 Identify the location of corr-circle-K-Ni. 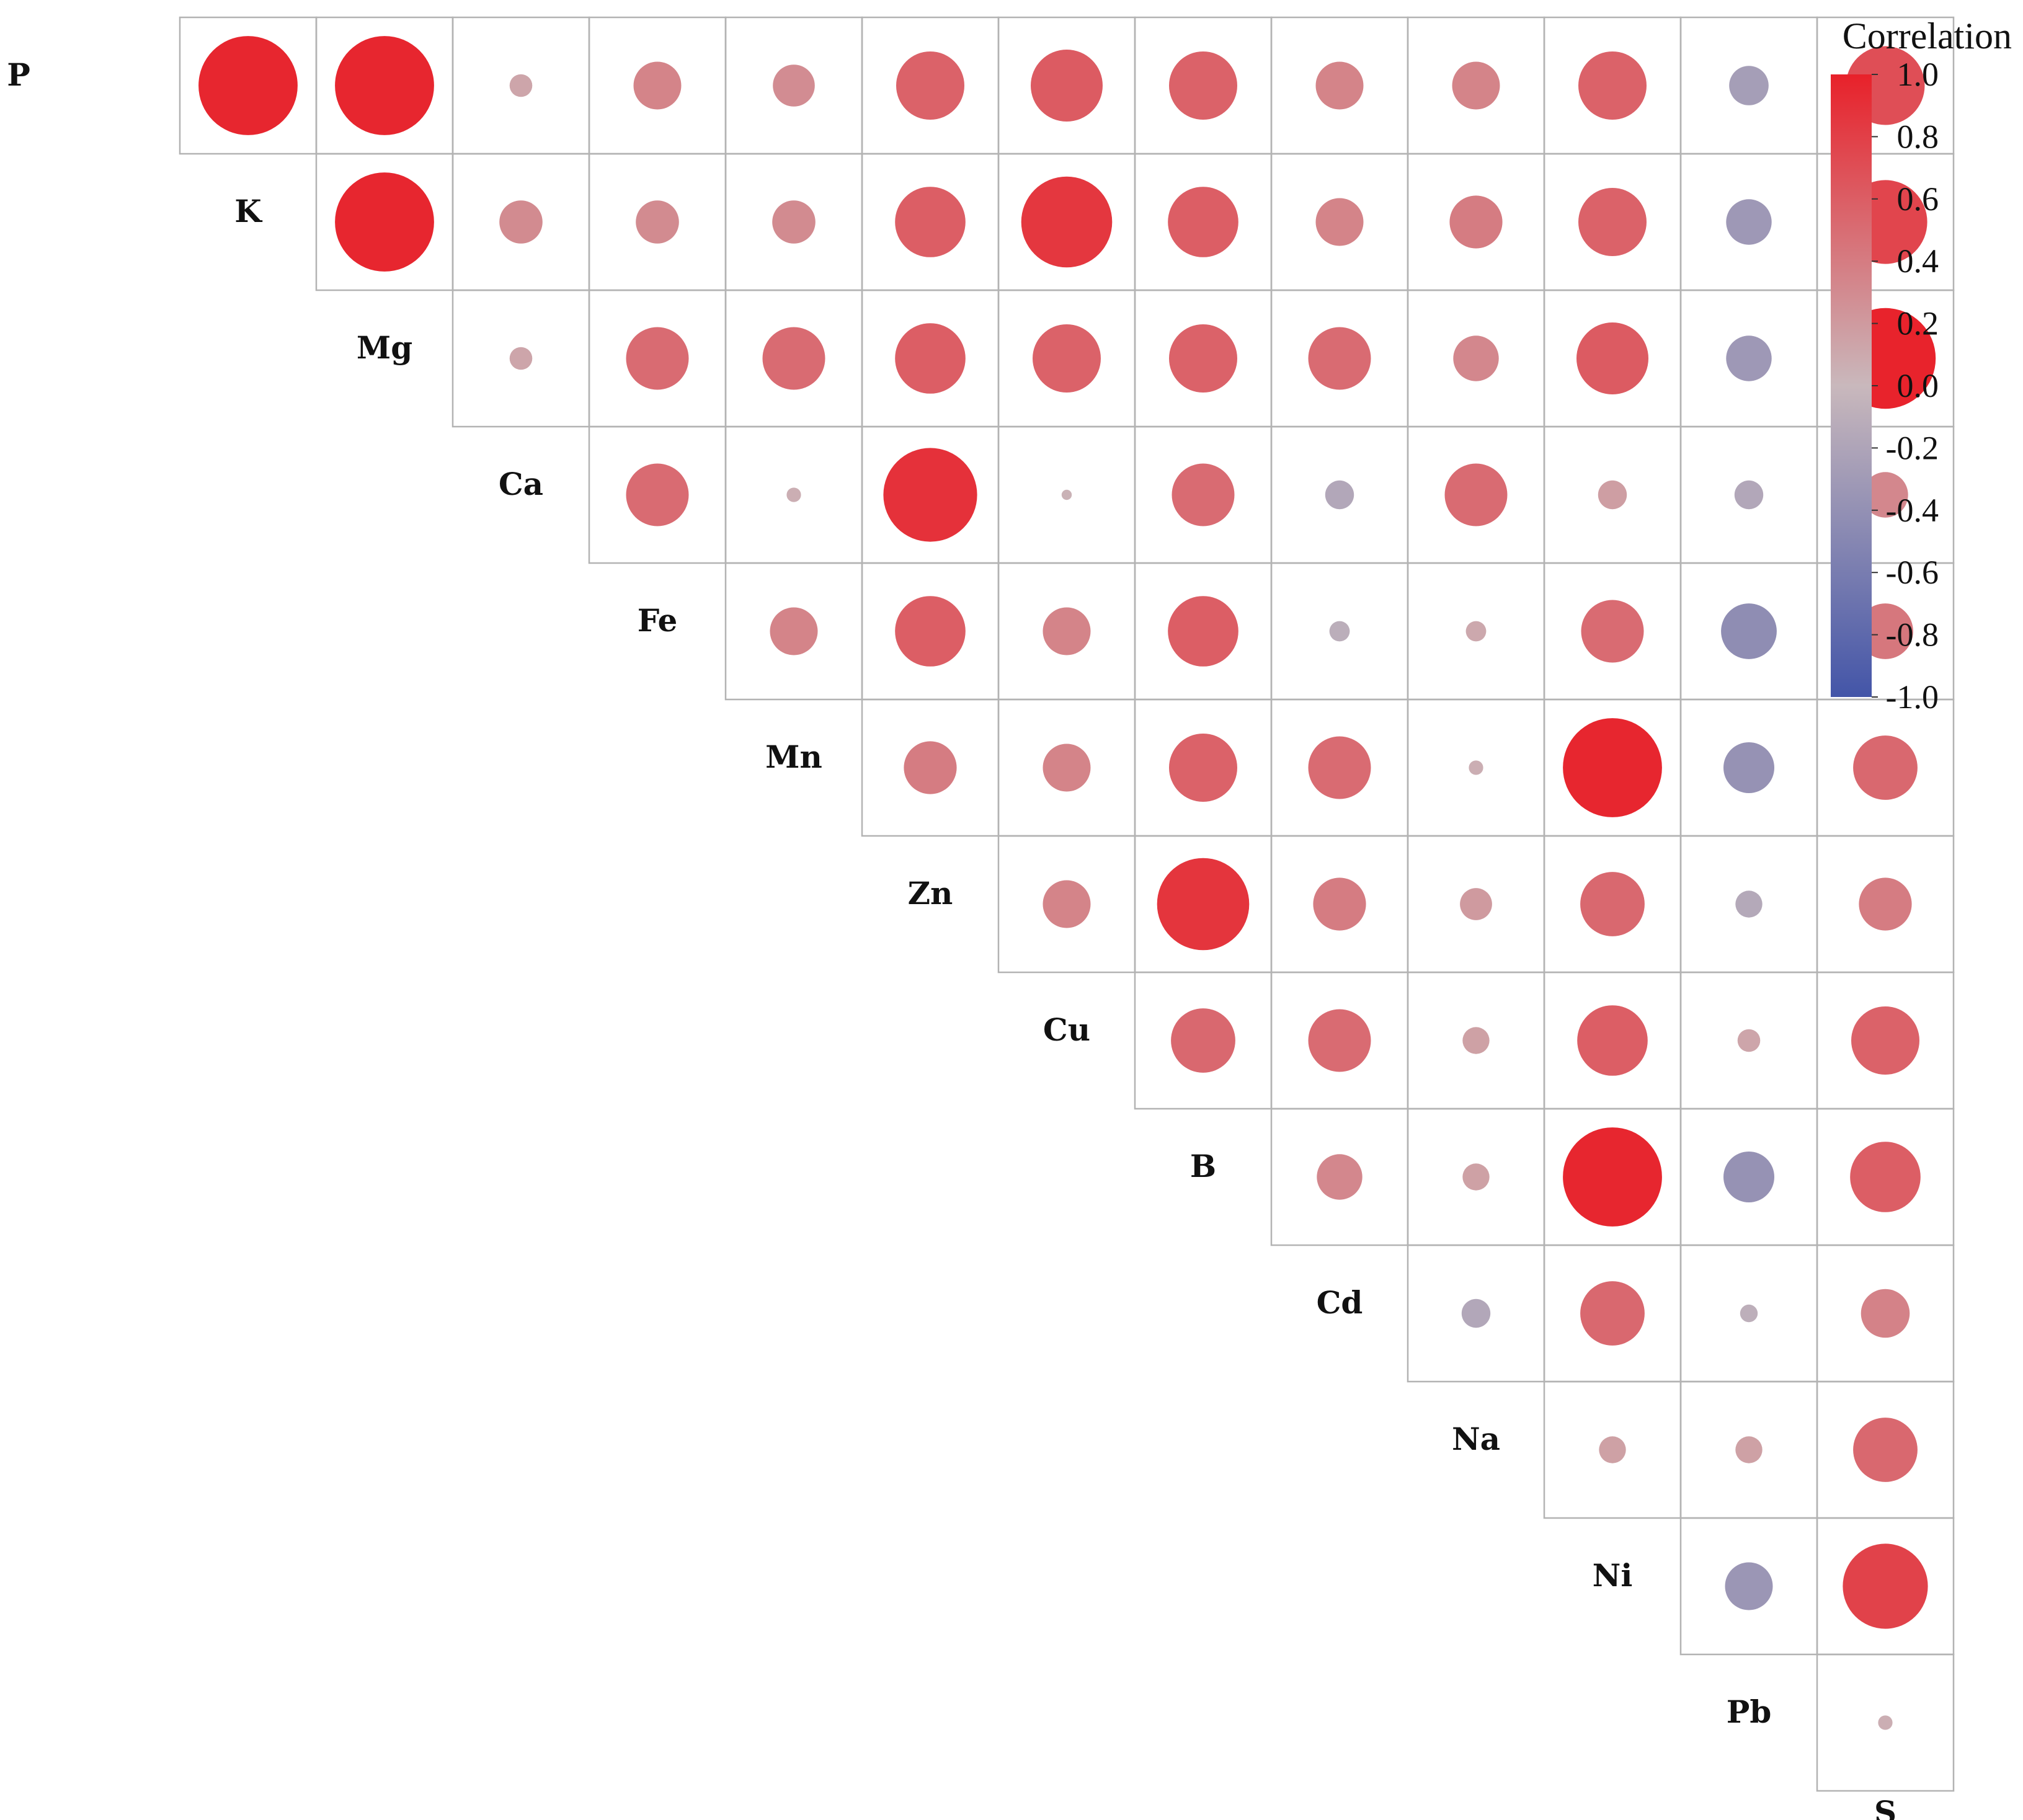
(1612, 222).